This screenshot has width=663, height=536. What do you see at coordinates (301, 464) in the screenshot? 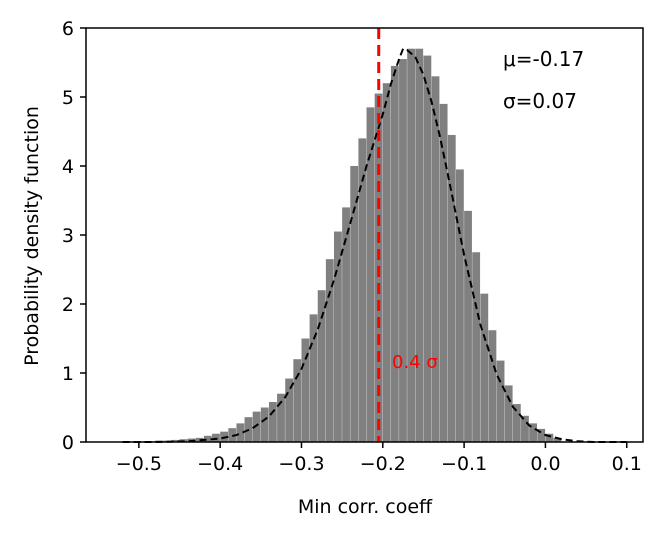
I see `x-tick-label: −0.3` at bounding box center [301, 464].